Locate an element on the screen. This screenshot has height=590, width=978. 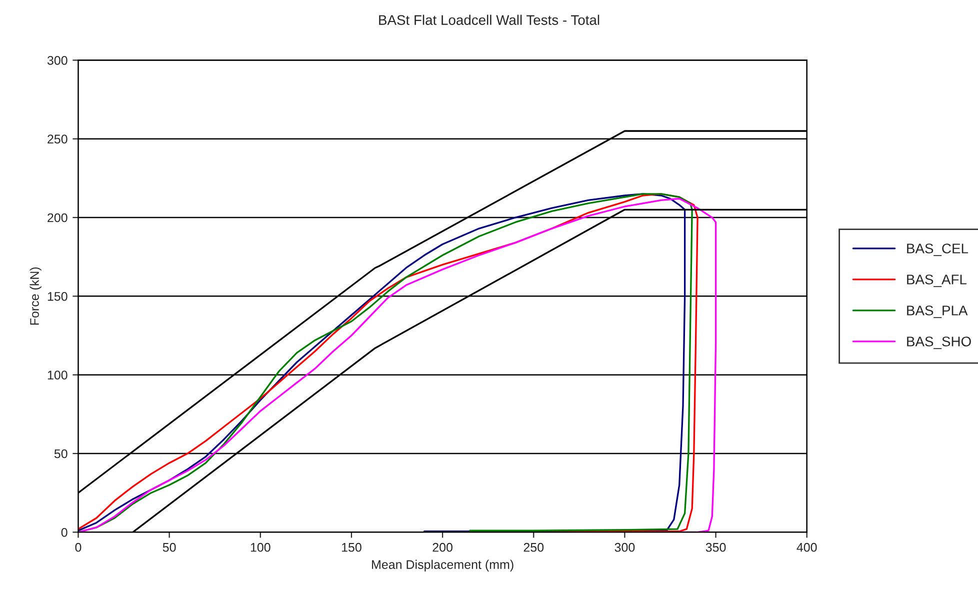
x-tick-label: 100 is located at coordinates (260, 547).